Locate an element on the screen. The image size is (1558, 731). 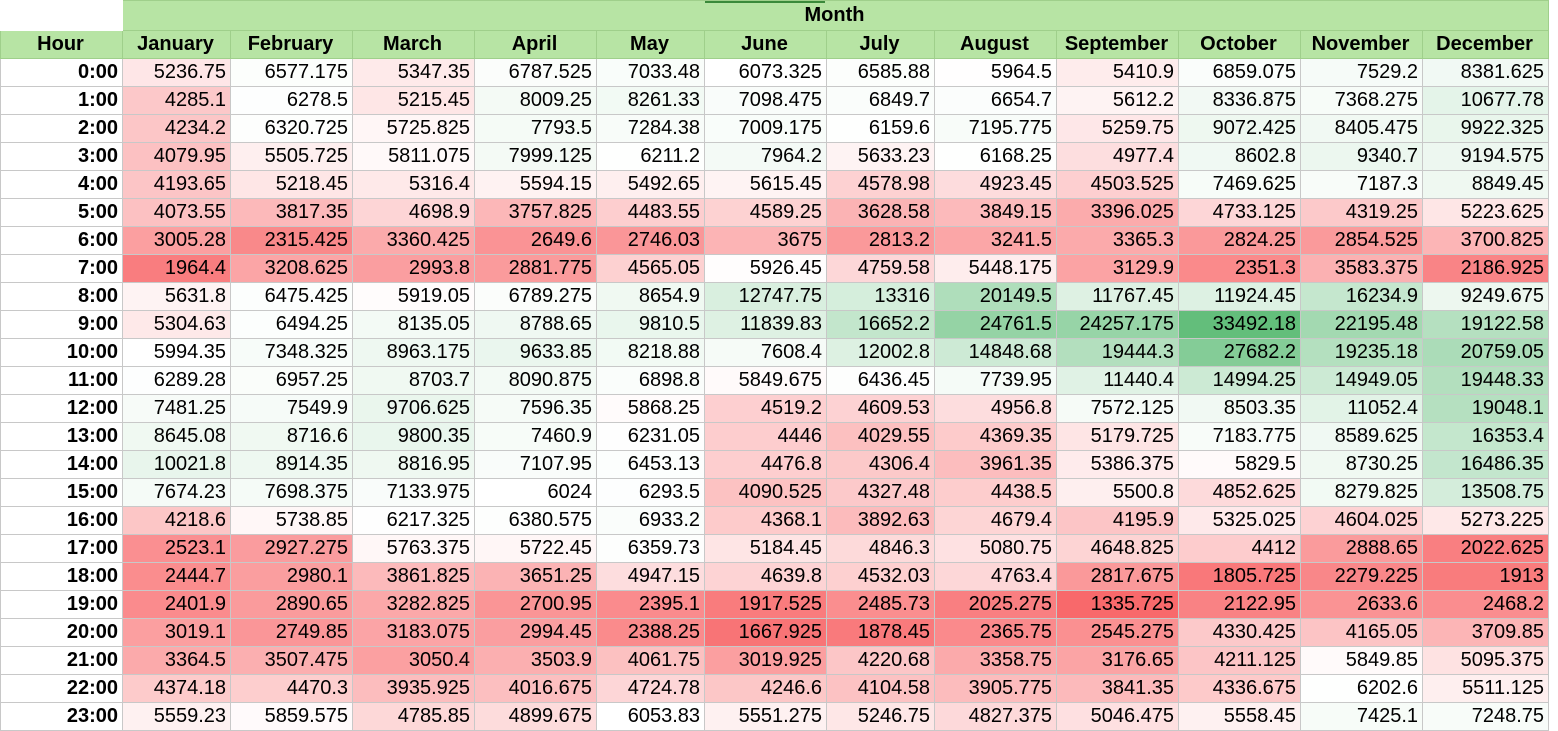
heatmap-cell: 5738.85 is located at coordinates (291, 520).